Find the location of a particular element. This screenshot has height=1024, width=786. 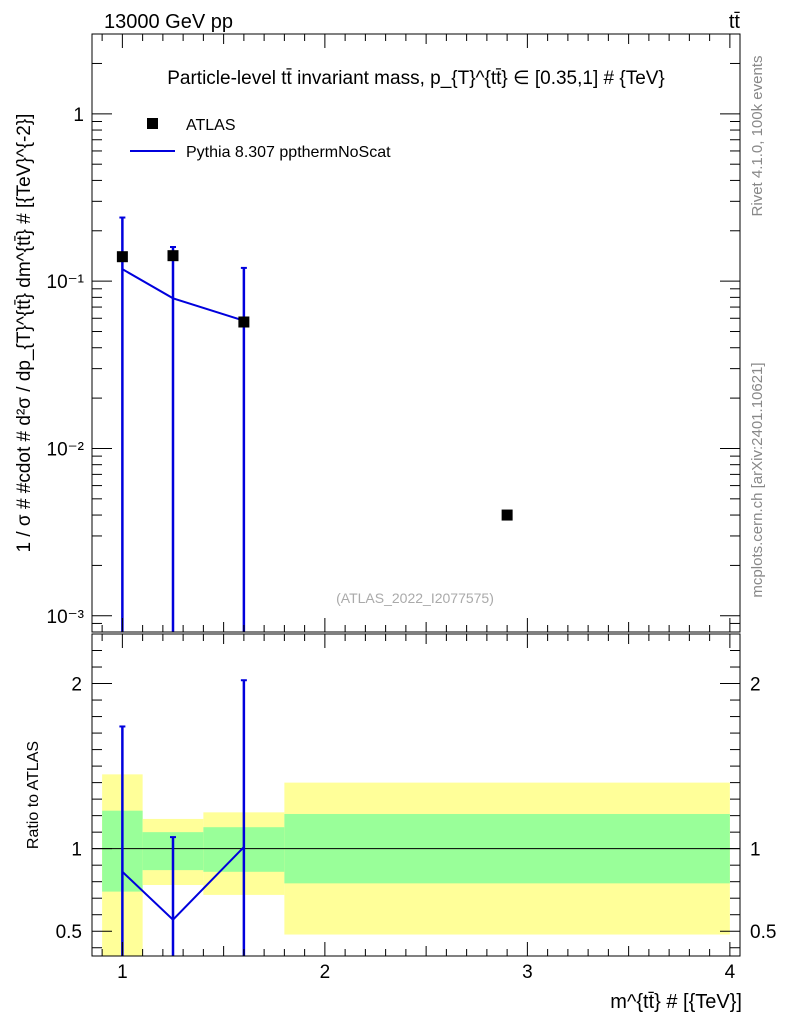

x-tick-label: 4 is located at coordinates (730, 972).